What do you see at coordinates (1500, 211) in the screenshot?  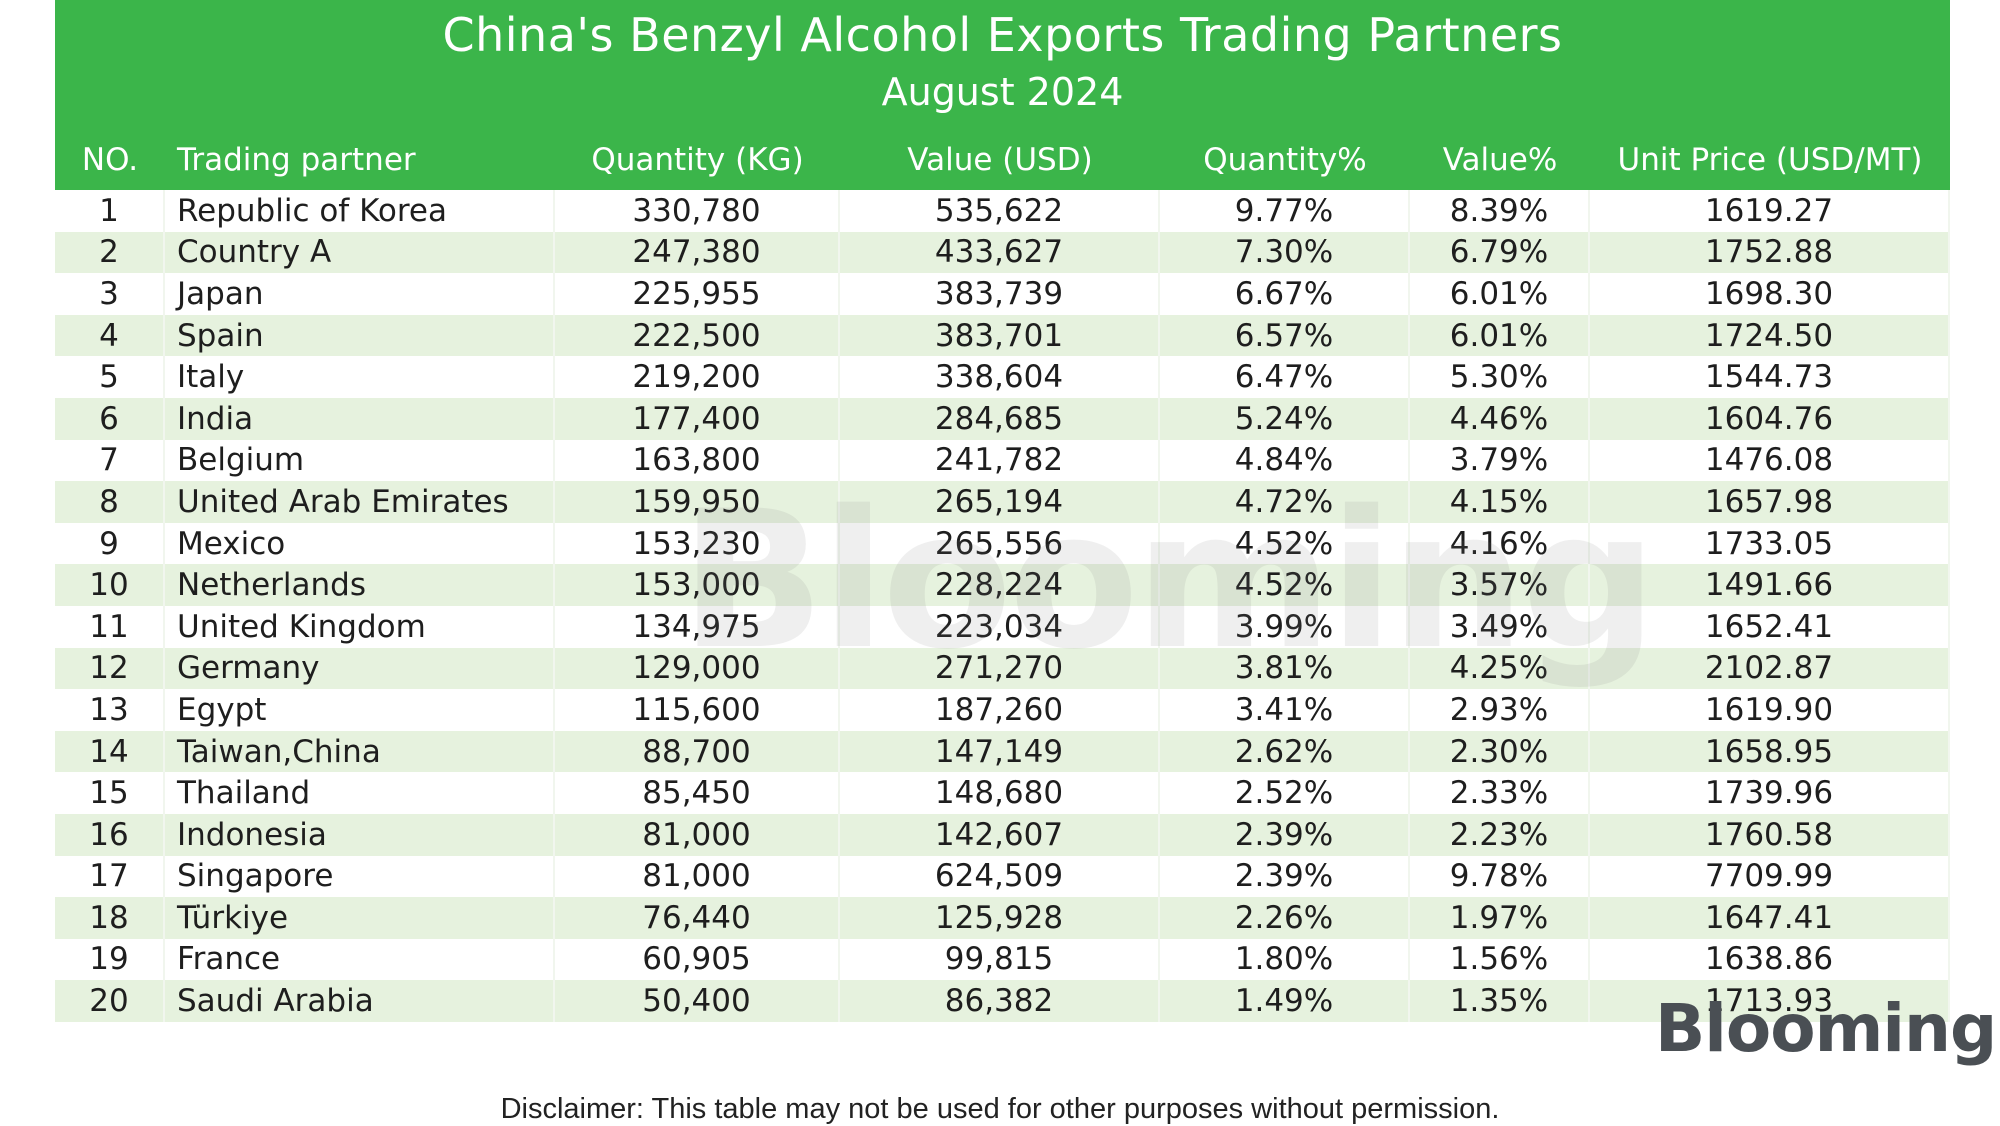 I see `cell-value-pct: 8.39%` at bounding box center [1500, 211].